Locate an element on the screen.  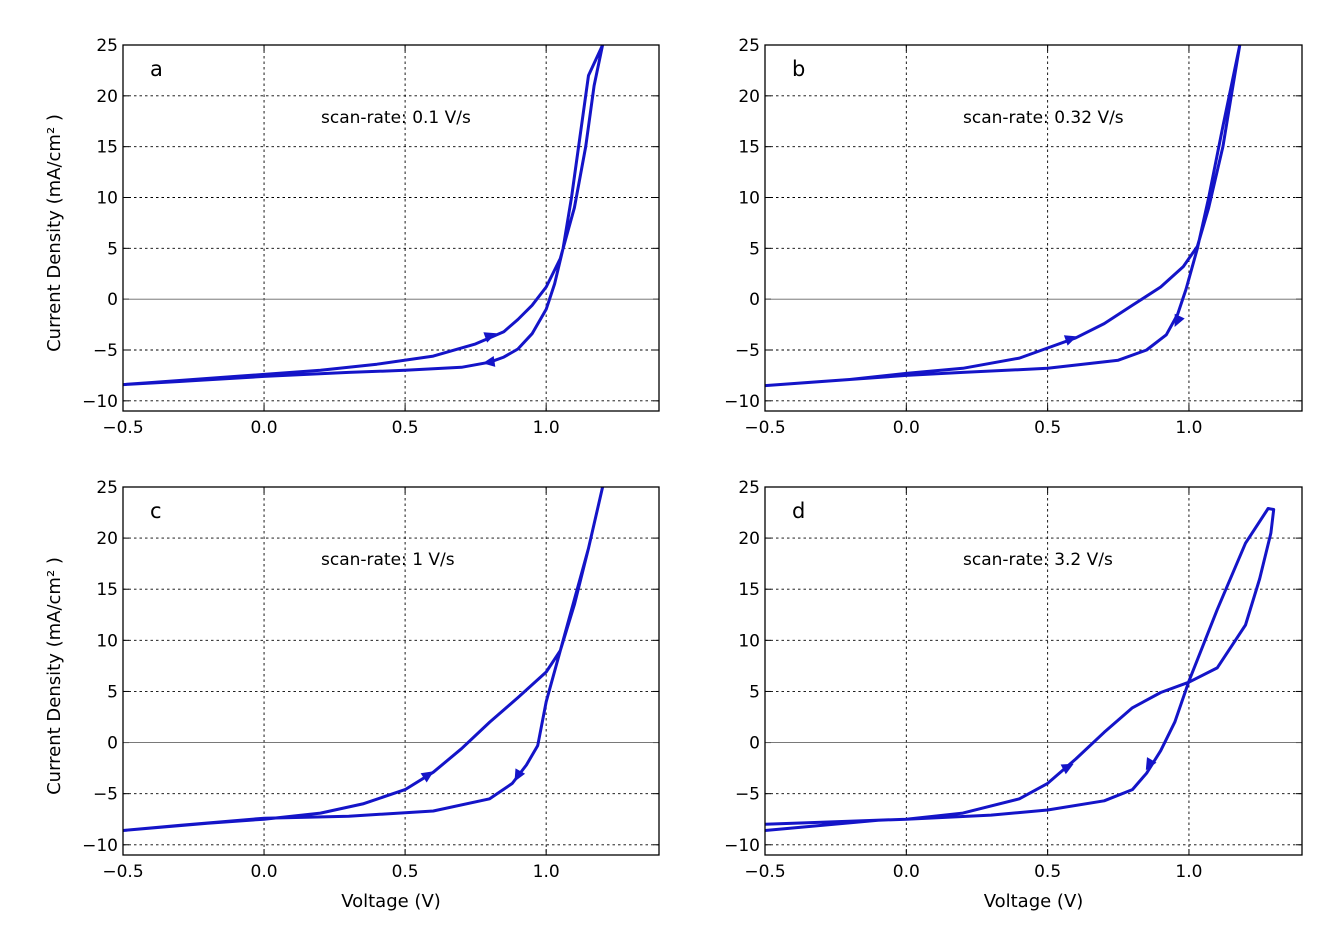
scan-rate-annotation: scan-rate: 1 V/s is located at coordinates (388, 560).